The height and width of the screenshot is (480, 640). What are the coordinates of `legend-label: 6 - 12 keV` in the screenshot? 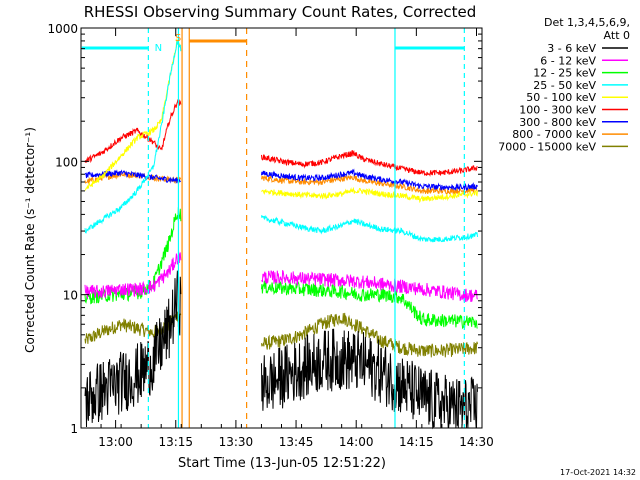 It's located at (568, 60).